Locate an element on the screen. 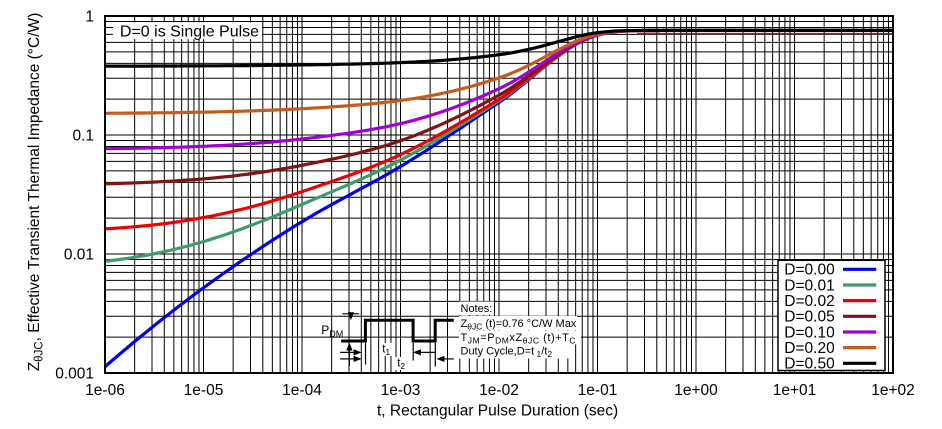 The image size is (942, 429). svg-text: 1e-05 is located at coordinates (204, 390).